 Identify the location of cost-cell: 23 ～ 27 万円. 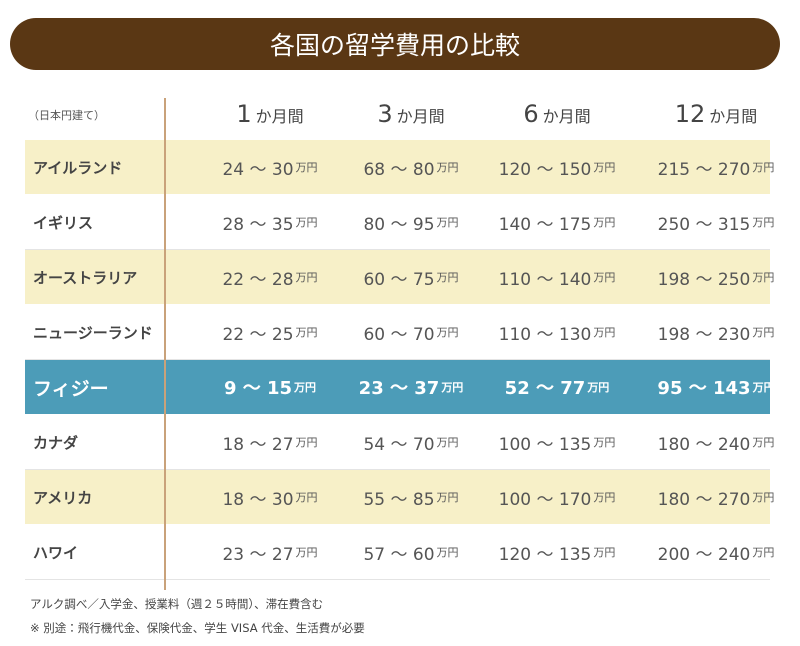
(270, 552).